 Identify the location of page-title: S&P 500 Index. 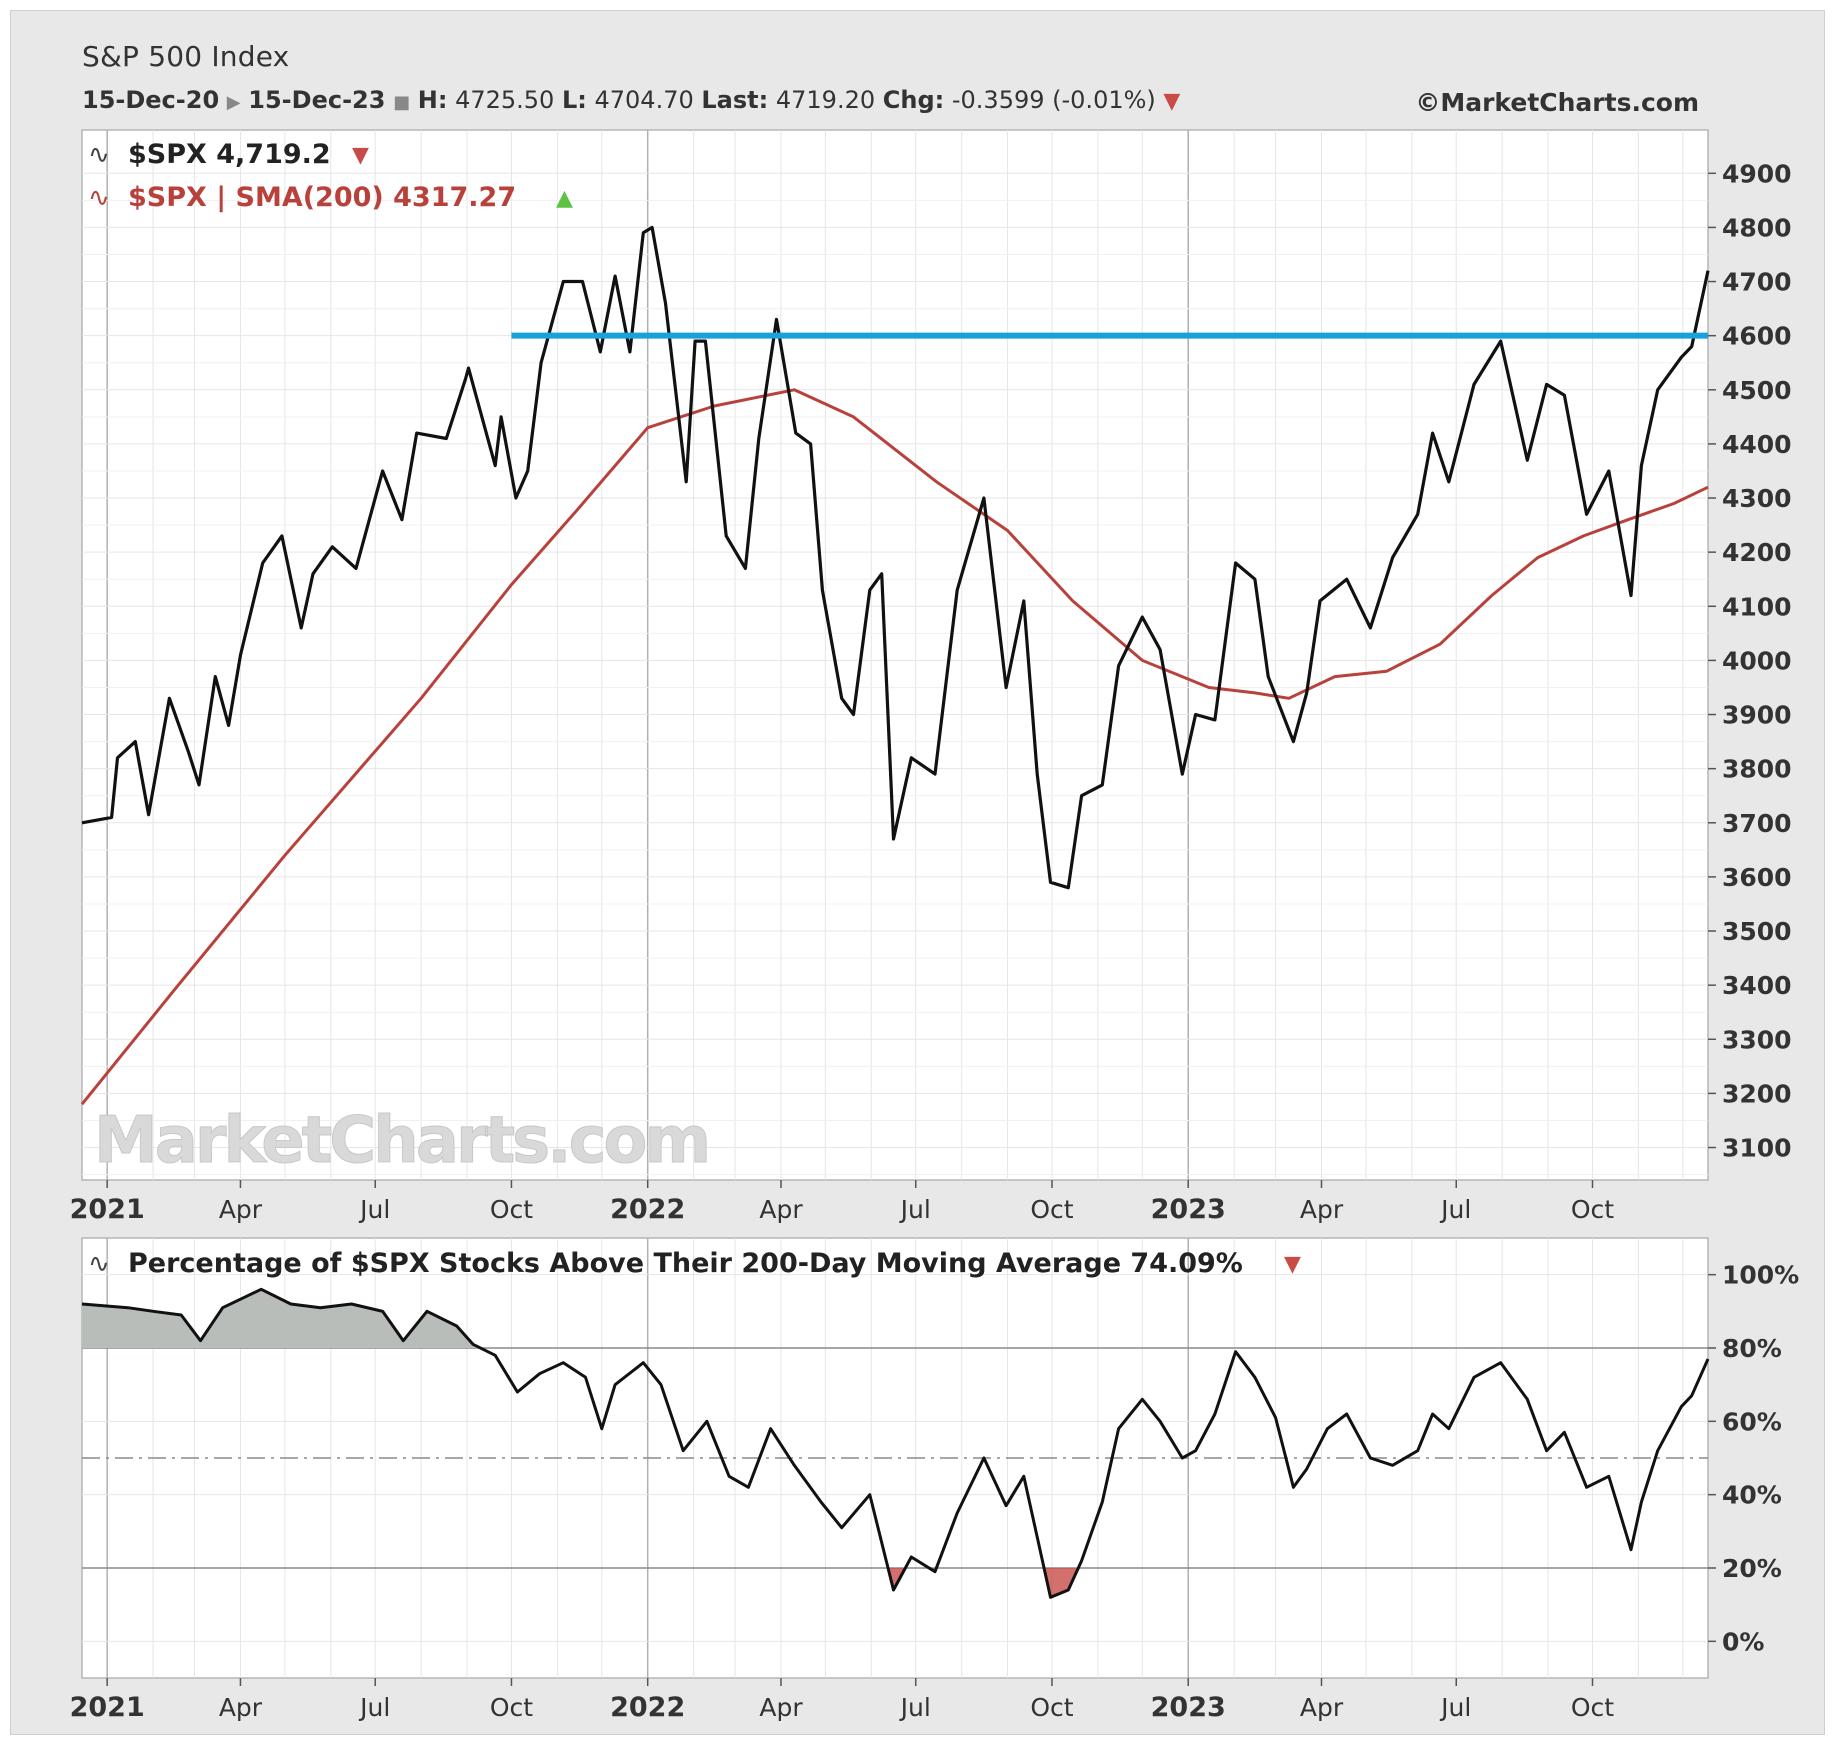
(186, 56).